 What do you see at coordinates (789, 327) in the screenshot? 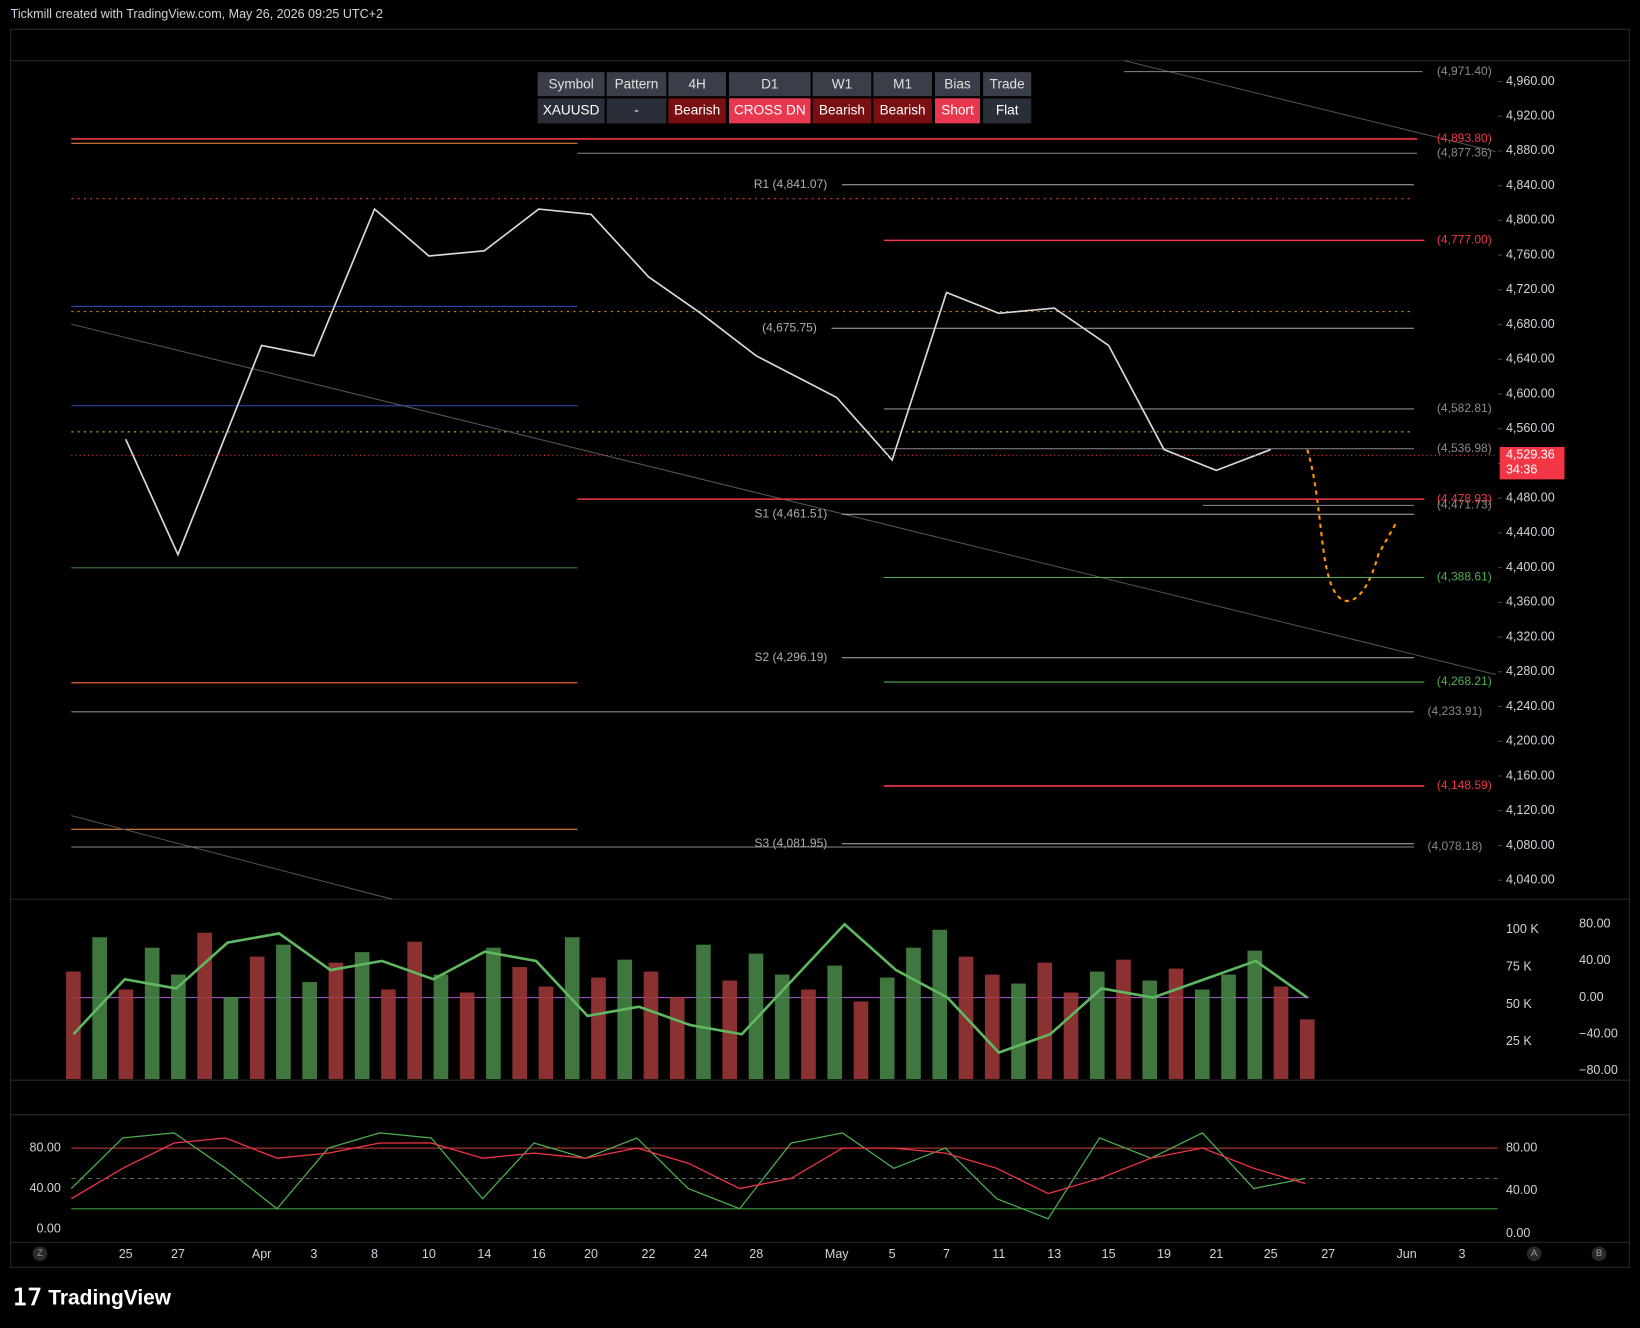
I see `price-level-label: (4,675.75)` at bounding box center [789, 327].